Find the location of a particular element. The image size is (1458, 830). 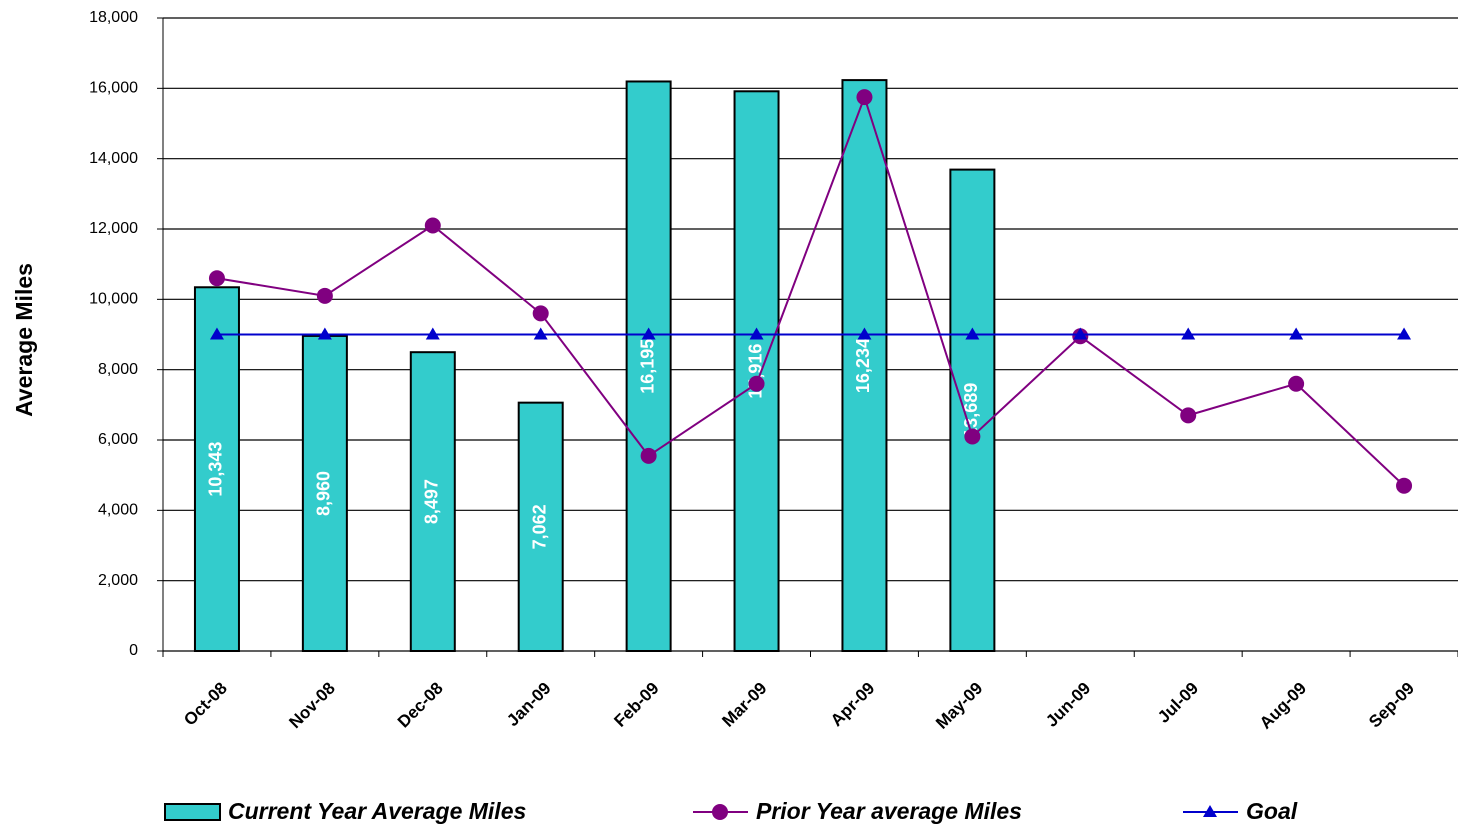

x-tick-label: Aug-09 is located at coordinates (1283, 706).